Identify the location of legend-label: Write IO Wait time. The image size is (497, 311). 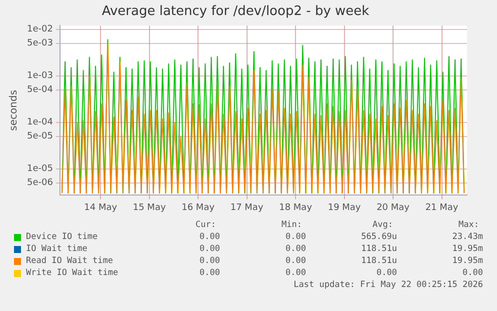
(72, 273).